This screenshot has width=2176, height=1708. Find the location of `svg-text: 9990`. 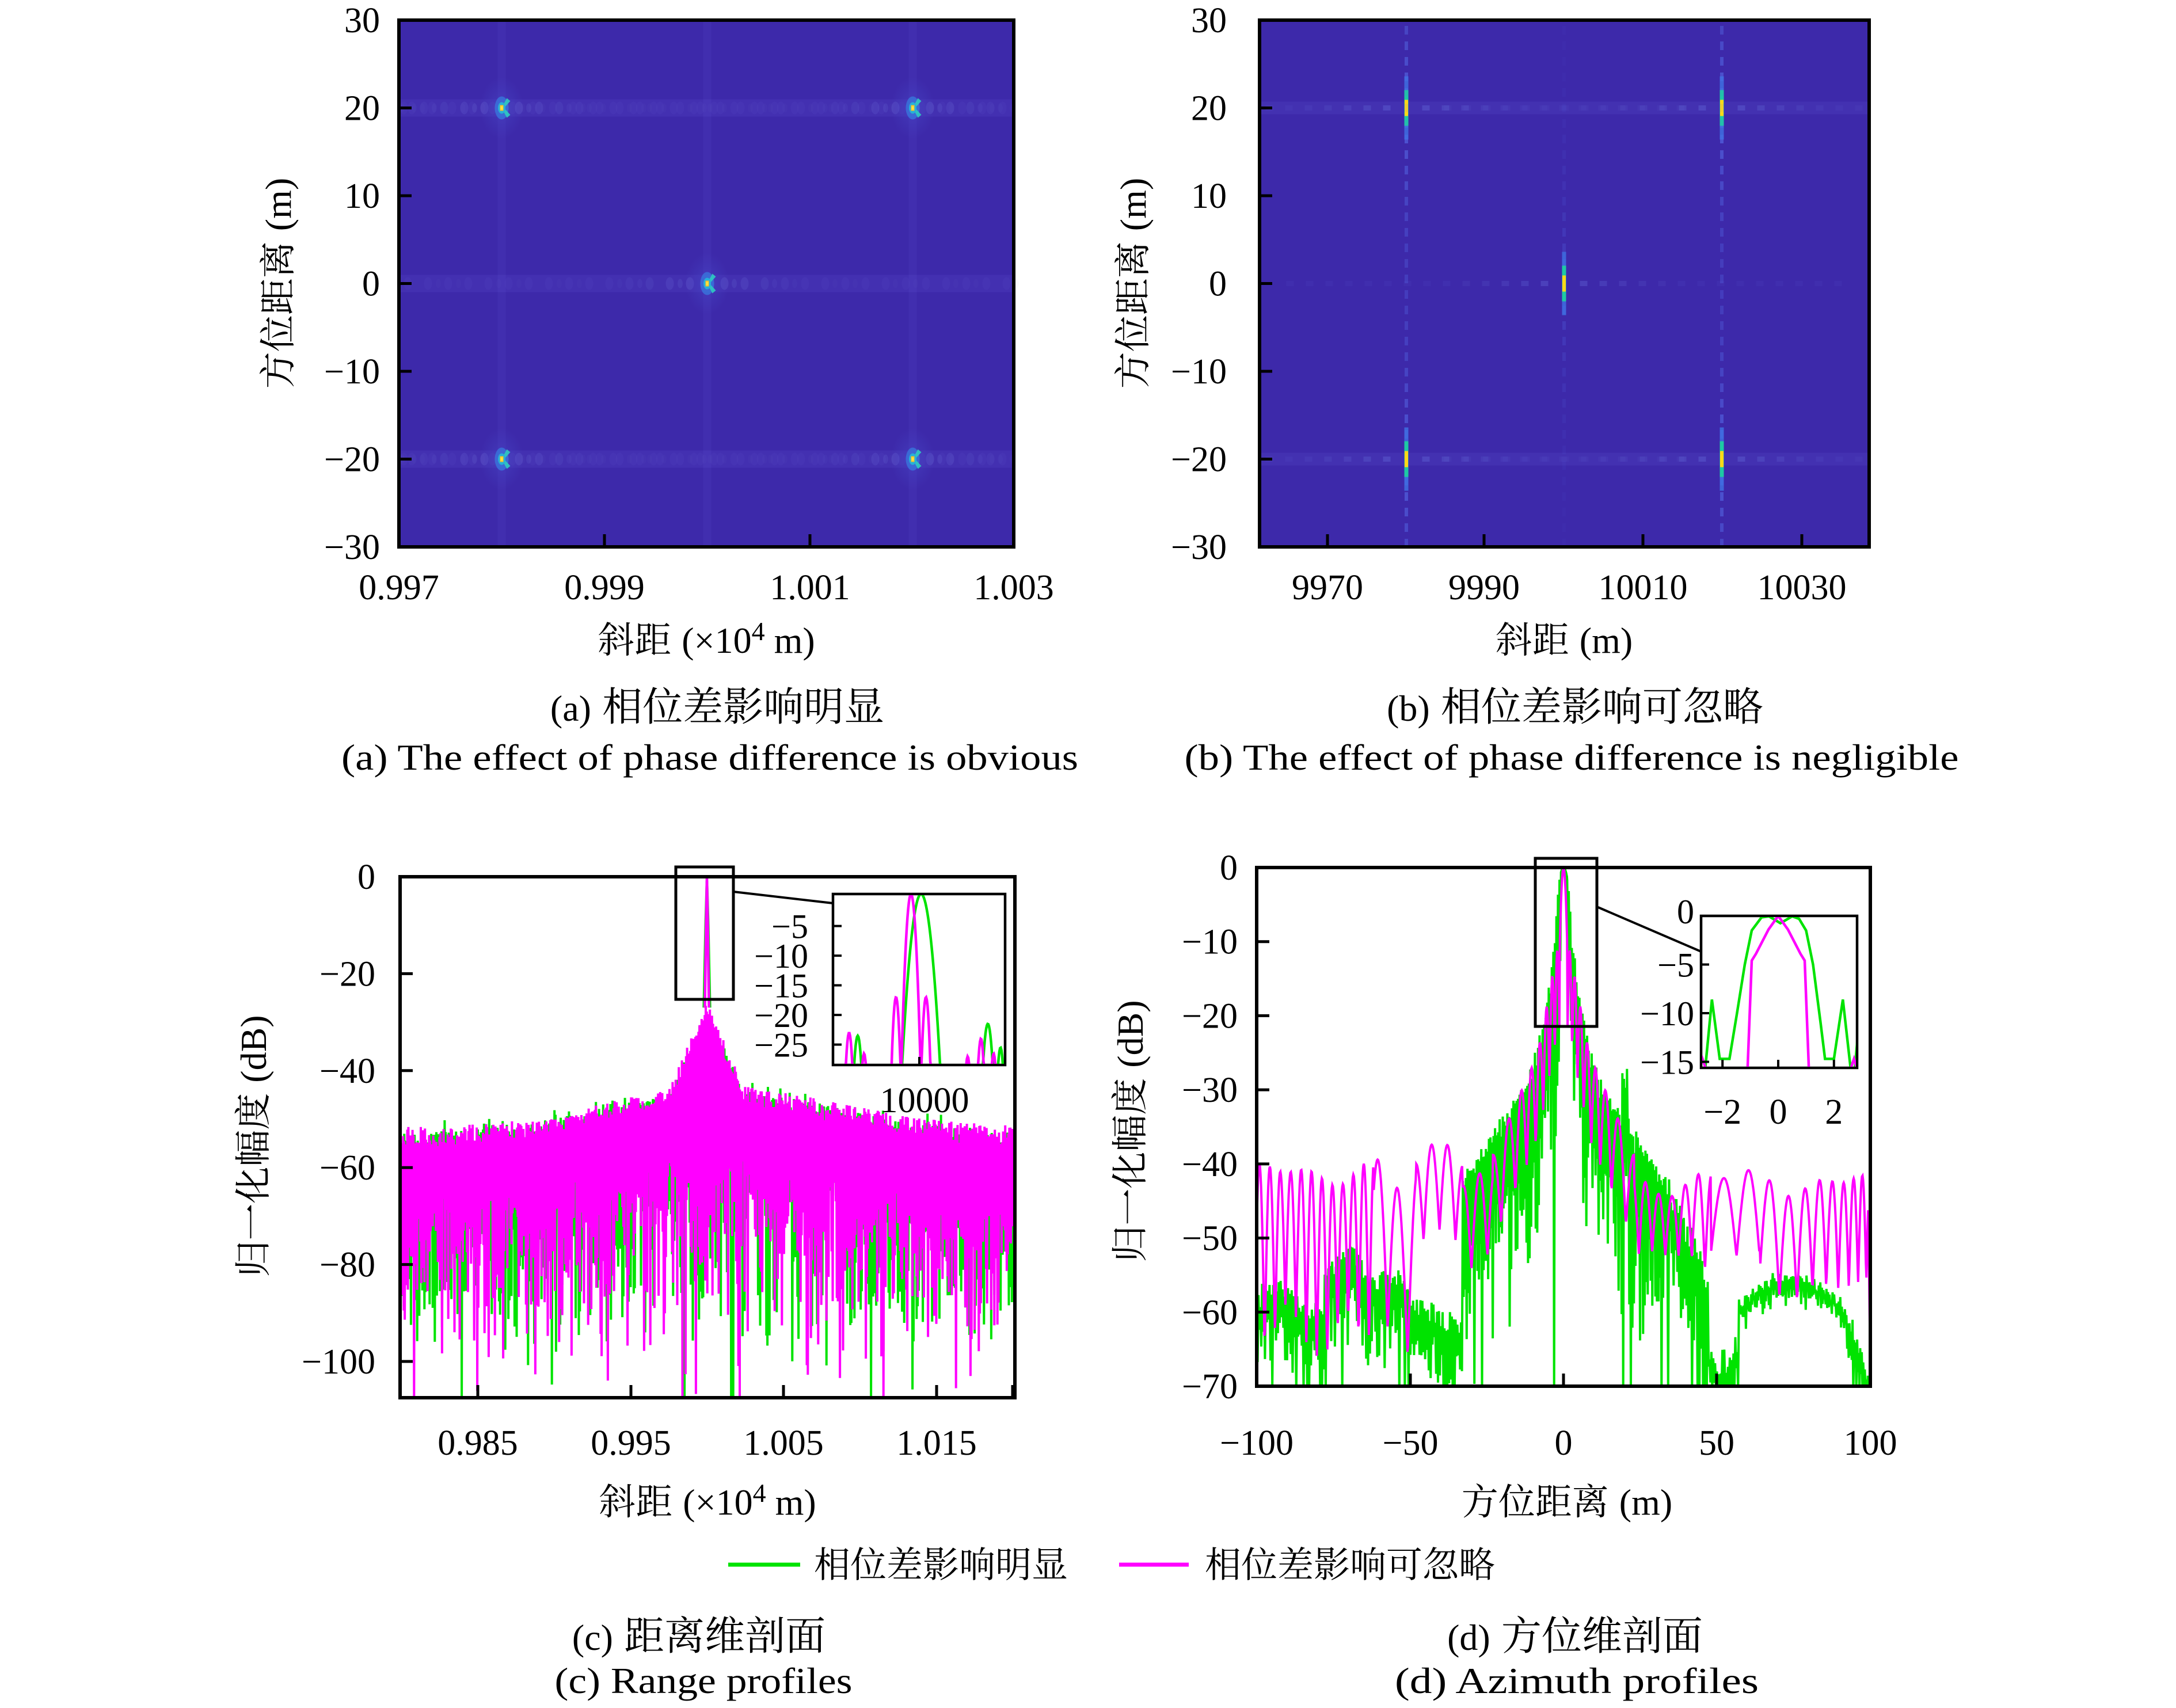

svg-text: 9990 is located at coordinates (1484, 587).